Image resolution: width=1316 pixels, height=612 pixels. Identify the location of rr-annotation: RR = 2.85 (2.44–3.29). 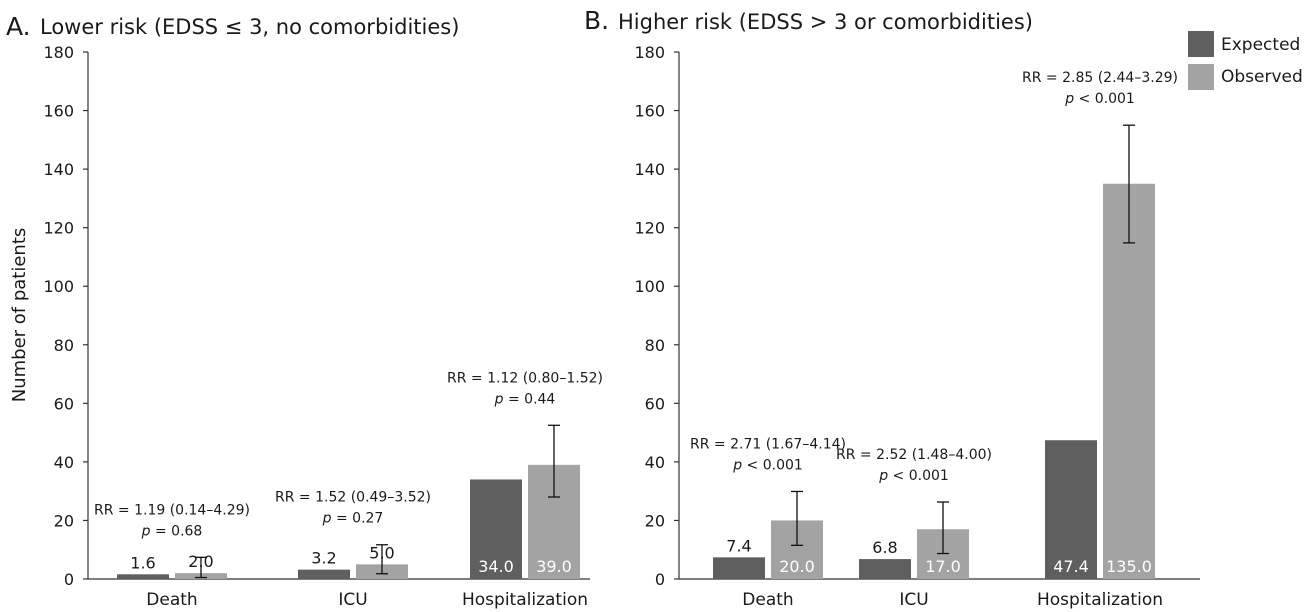
(1100, 78).